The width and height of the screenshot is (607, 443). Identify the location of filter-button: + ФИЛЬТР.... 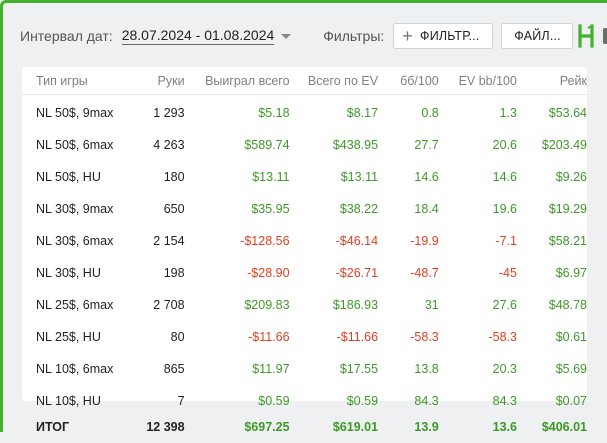
(443, 36).